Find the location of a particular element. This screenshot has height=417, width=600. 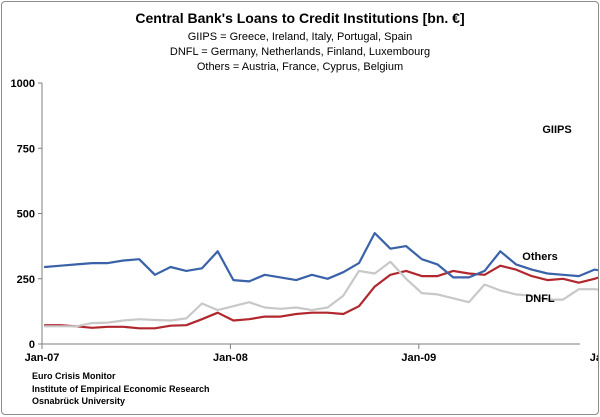

series-label-others: Others is located at coordinates (539, 257).